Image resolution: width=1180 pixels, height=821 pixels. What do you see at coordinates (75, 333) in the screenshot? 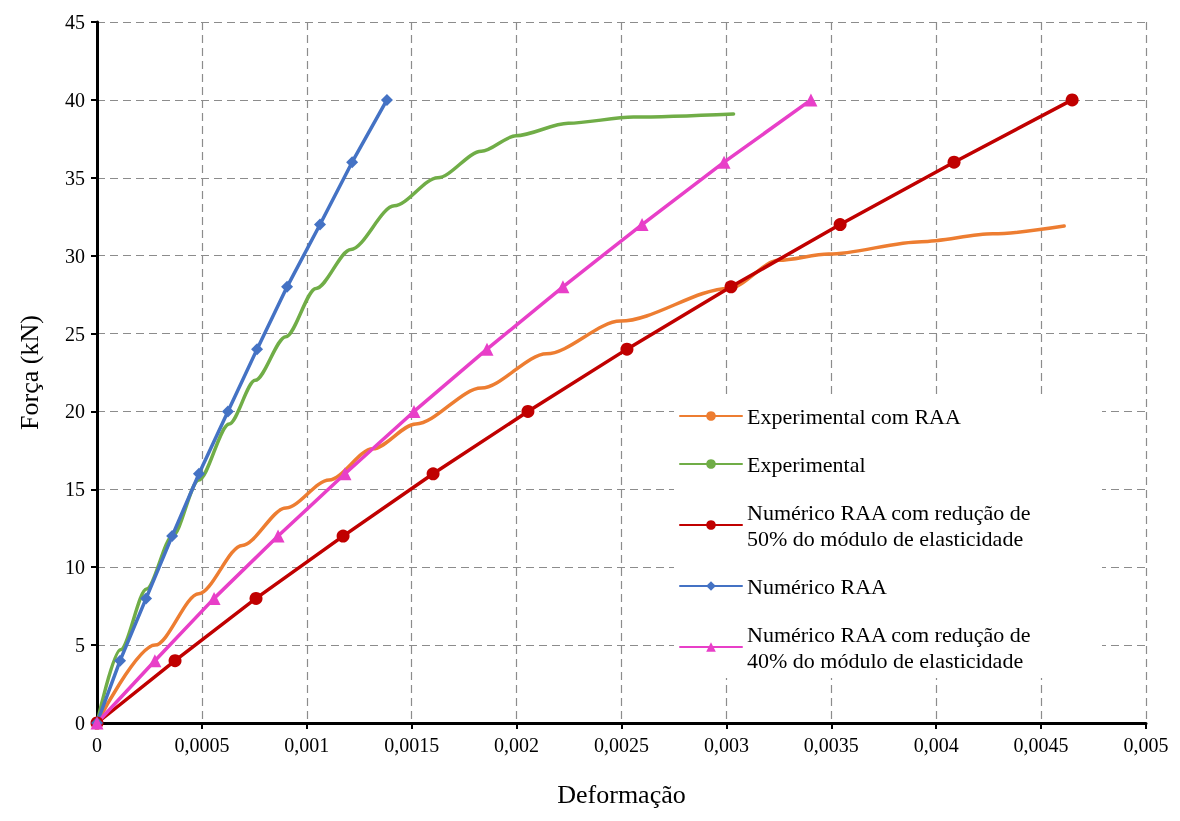
I see `y-tick-label: 25` at bounding box center [75, 333].